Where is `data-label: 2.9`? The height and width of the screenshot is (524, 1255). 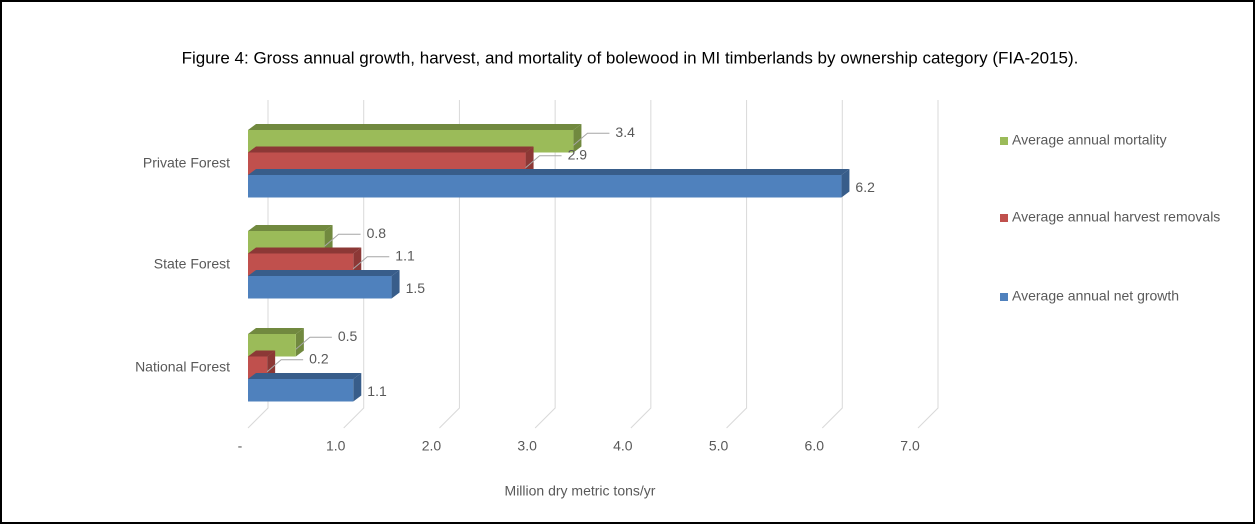
data-label: 2.9 is located at coordinates (578, 154).